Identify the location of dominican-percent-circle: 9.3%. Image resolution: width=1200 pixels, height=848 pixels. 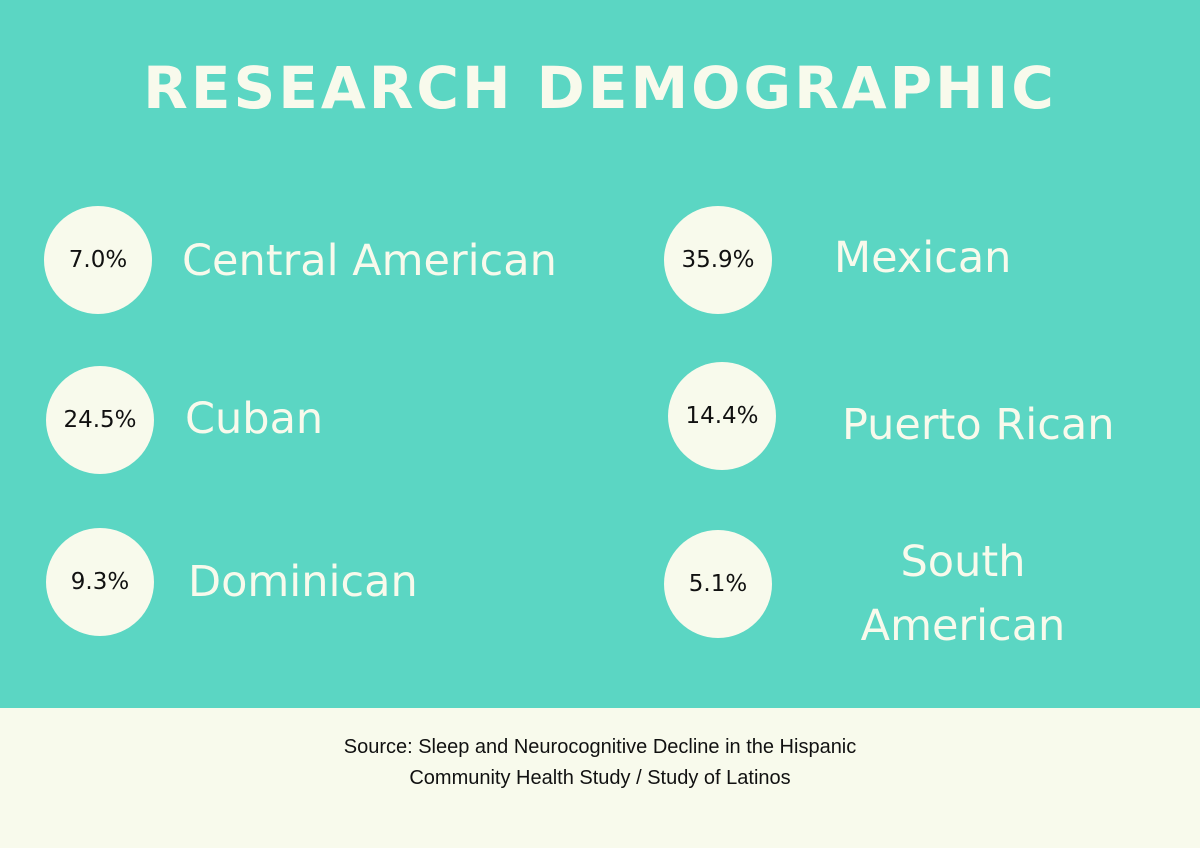
(100, 582).